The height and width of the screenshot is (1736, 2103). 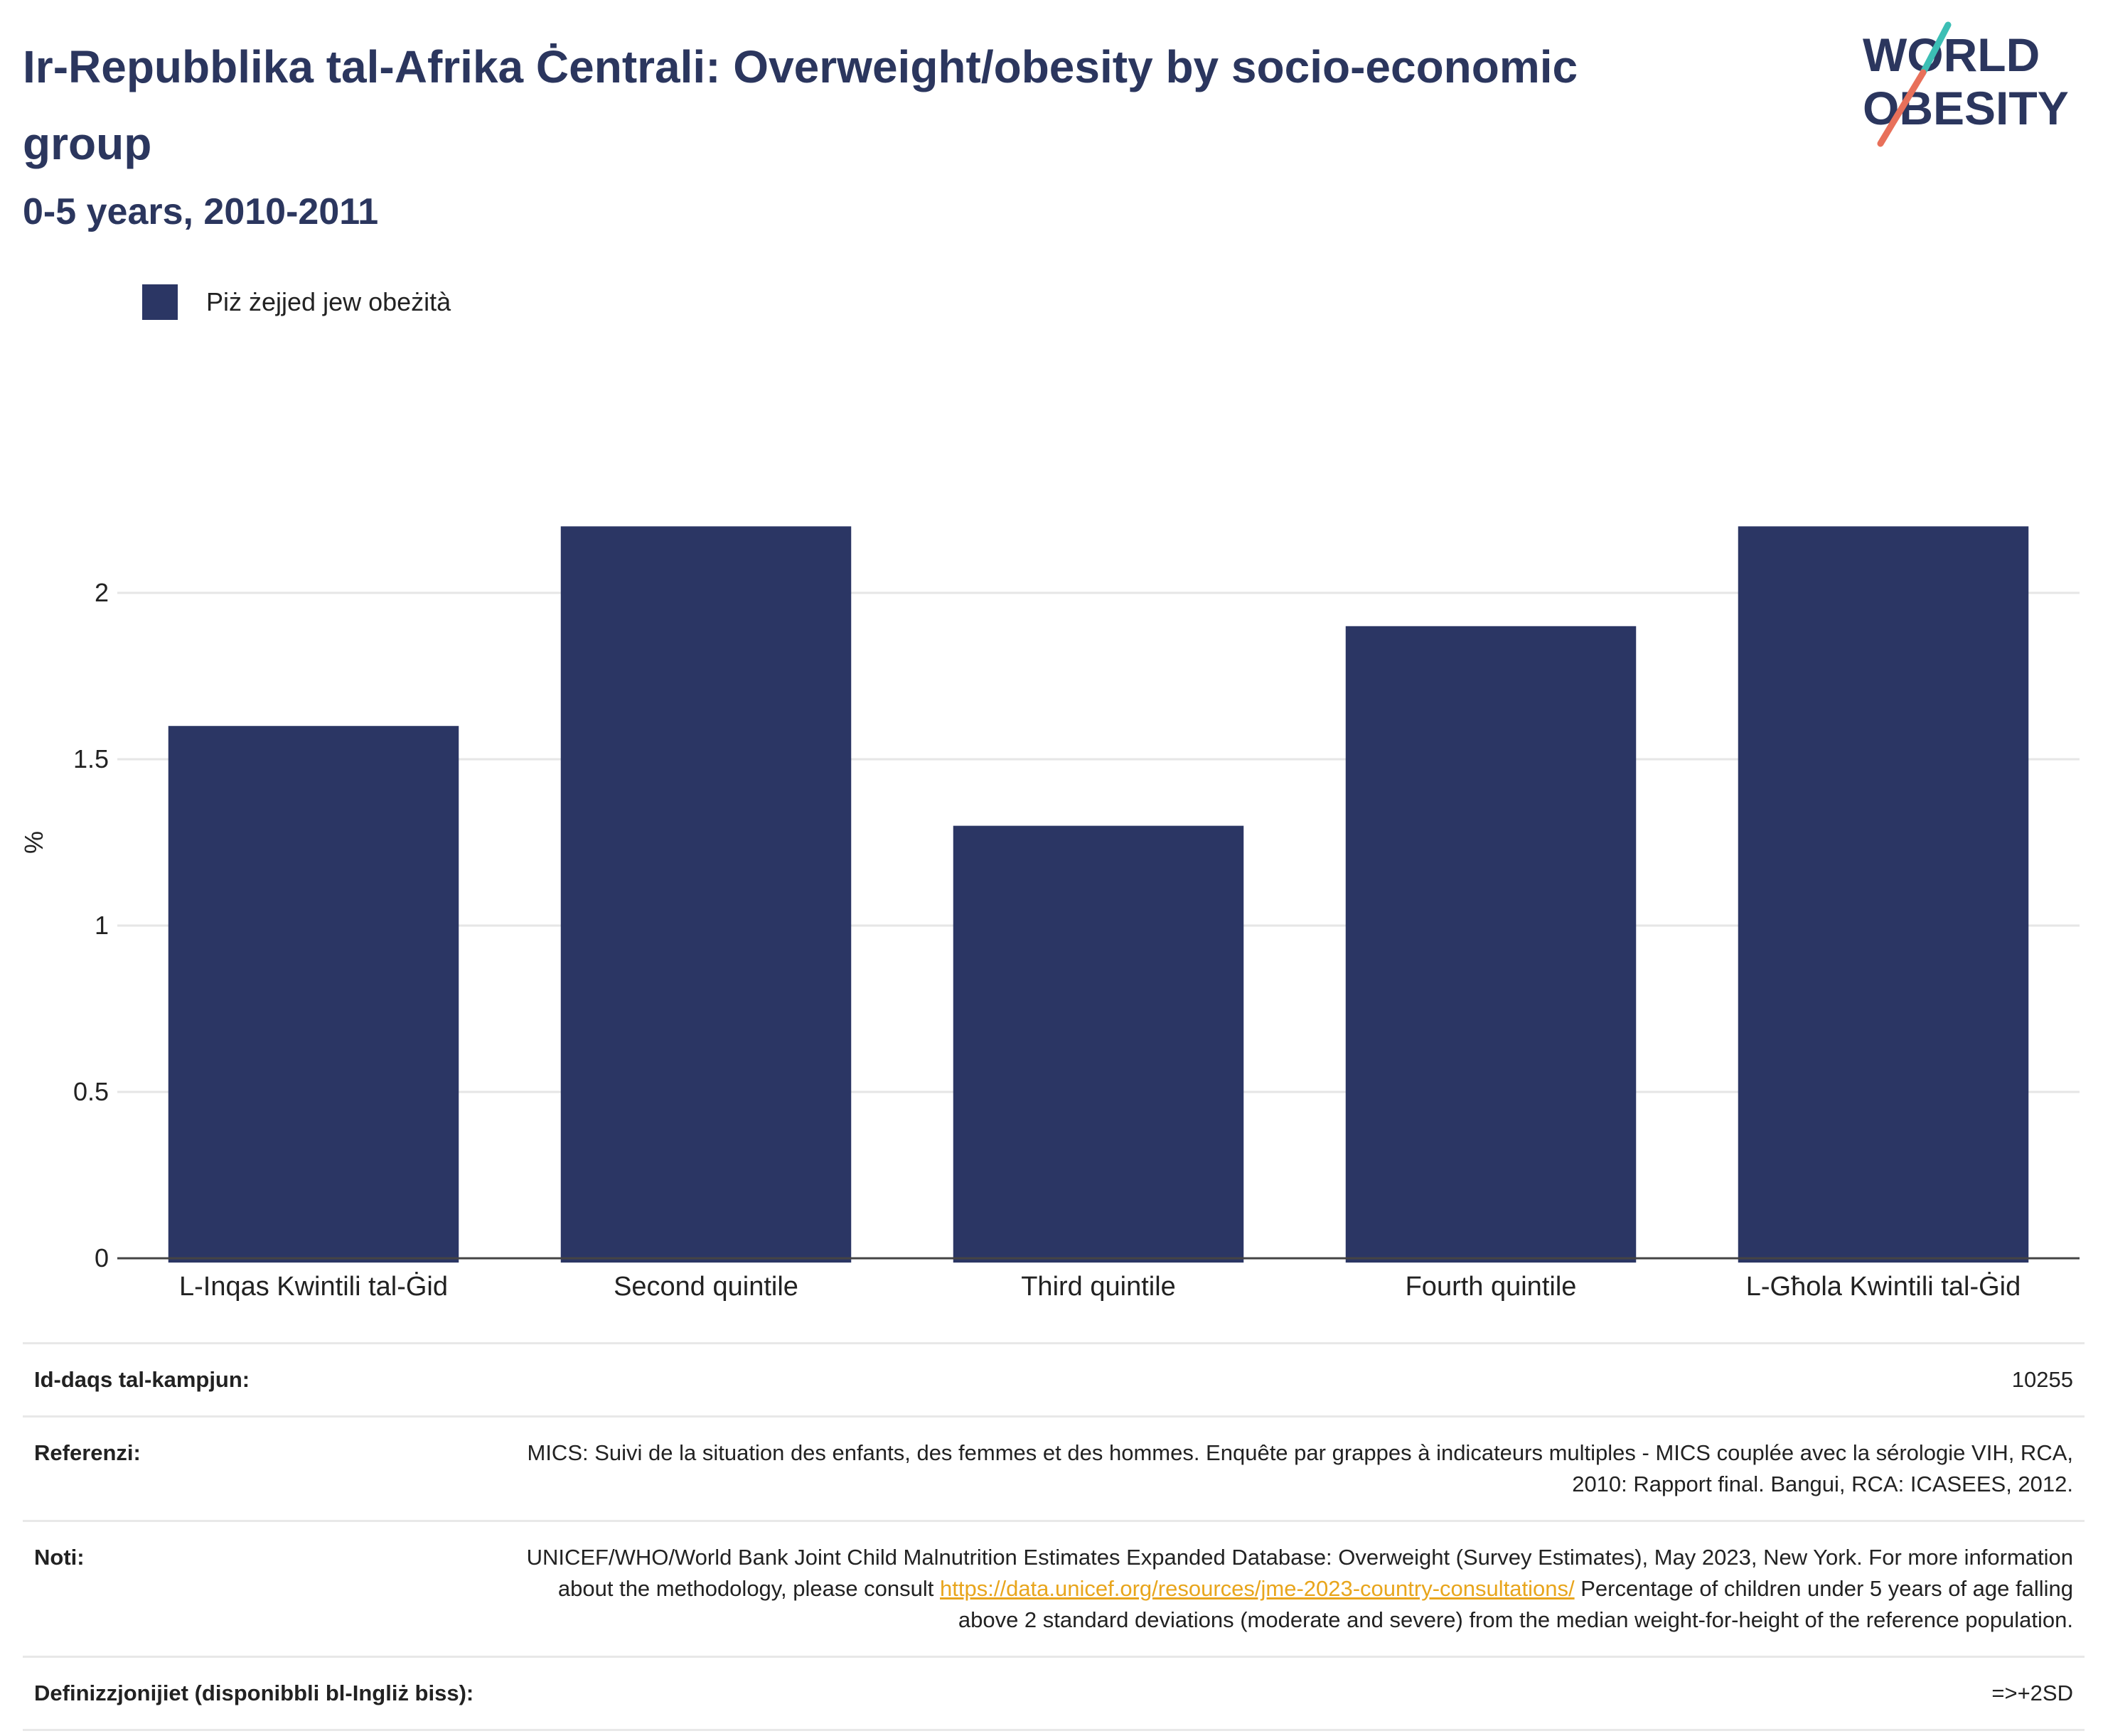 I want to click on chart-subtitle: 0-5 years, 2010-2011, so click(x=201, y=211).